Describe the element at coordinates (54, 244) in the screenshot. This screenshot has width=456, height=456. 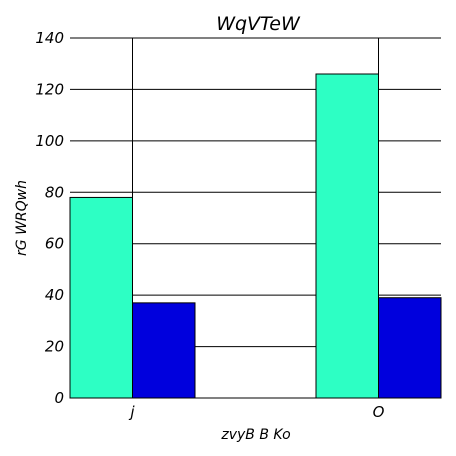
I see `y-tick-label: 60` at that location.